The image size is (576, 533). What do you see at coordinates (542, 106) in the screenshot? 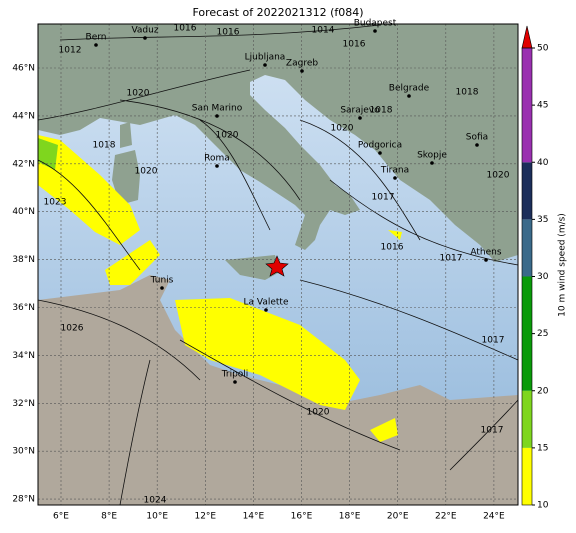
I see `colorbar-tick-label: 45` at bounding box center [542, 106].